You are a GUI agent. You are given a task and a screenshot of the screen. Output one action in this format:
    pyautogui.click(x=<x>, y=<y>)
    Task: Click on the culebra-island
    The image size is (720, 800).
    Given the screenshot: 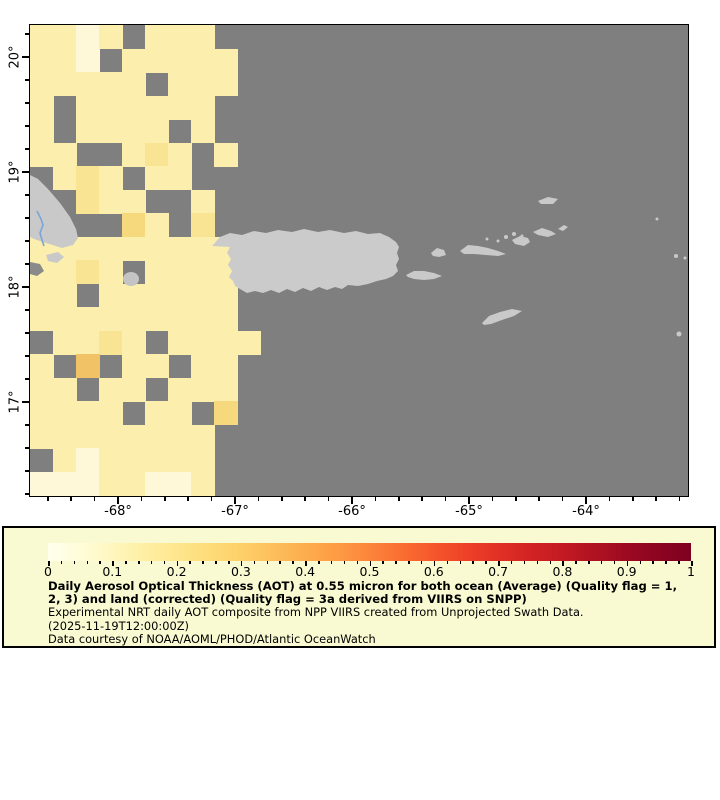 What is the action you would take?
    pyautogui.click(x=438, y=252)
    